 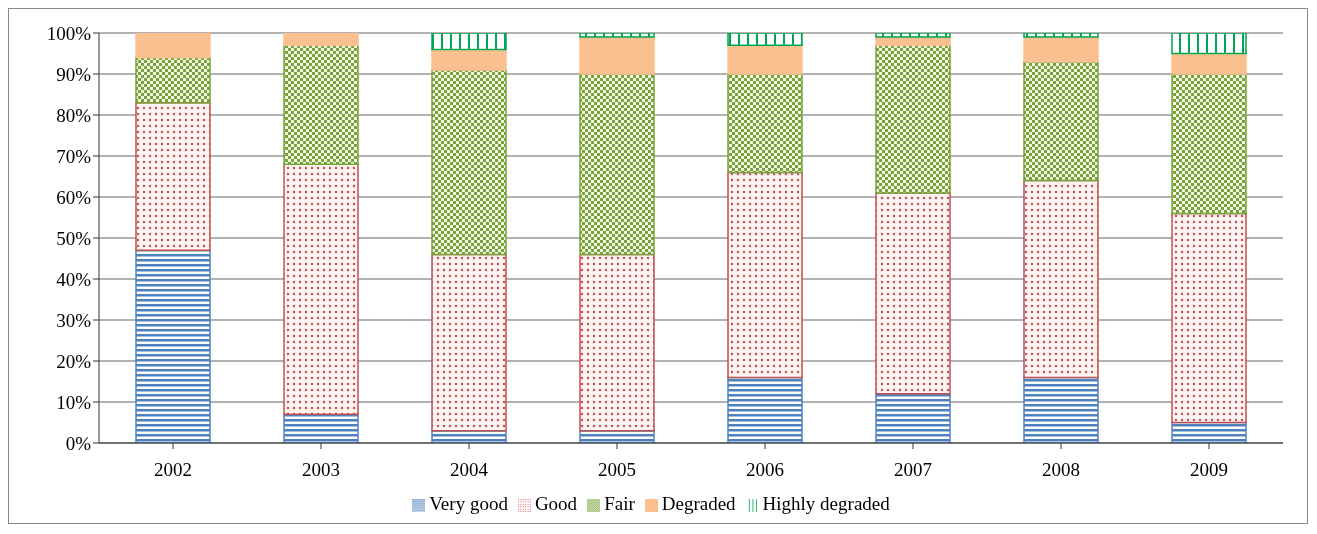 What do you see at coordinates (619, 503) in the screenshot?
I see `legend-label: Fair` at bounding box center [619, 503].